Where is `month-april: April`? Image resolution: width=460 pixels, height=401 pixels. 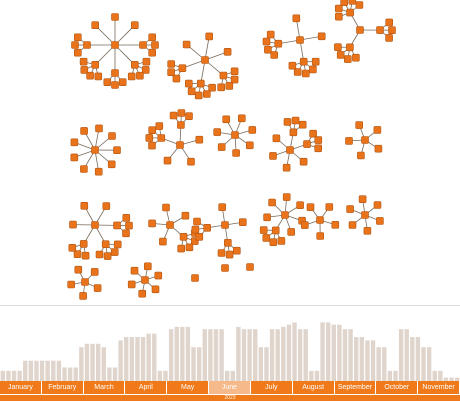
month-april: April is located at coordinates (146, 387).